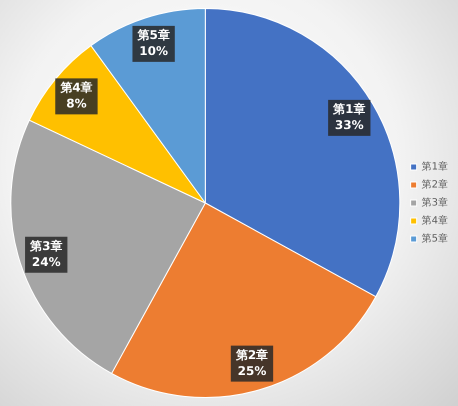 The height and width of the screenshot is (406, 458). I want to click on legend-label: 第5章, so click(435, 238).